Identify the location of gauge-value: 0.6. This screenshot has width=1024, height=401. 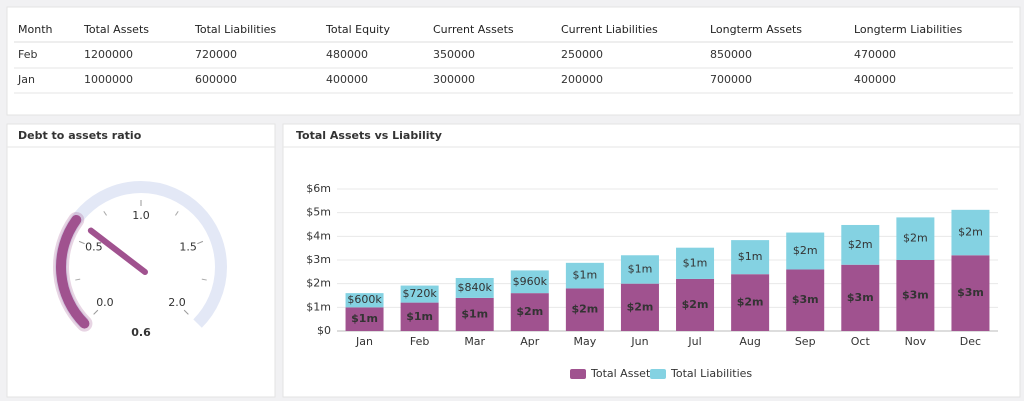
(141, 332).